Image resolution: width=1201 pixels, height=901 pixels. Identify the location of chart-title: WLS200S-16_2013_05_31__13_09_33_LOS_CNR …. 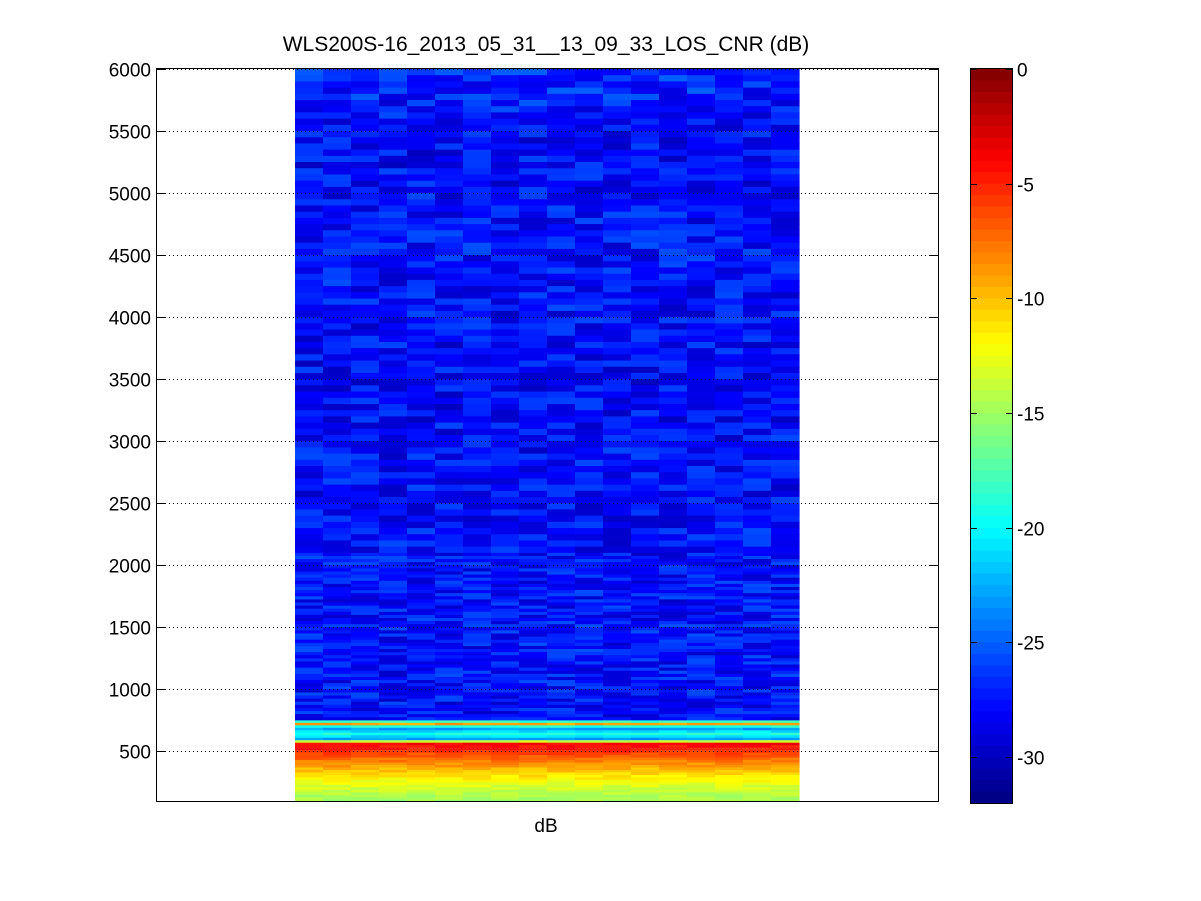
(546, 44).